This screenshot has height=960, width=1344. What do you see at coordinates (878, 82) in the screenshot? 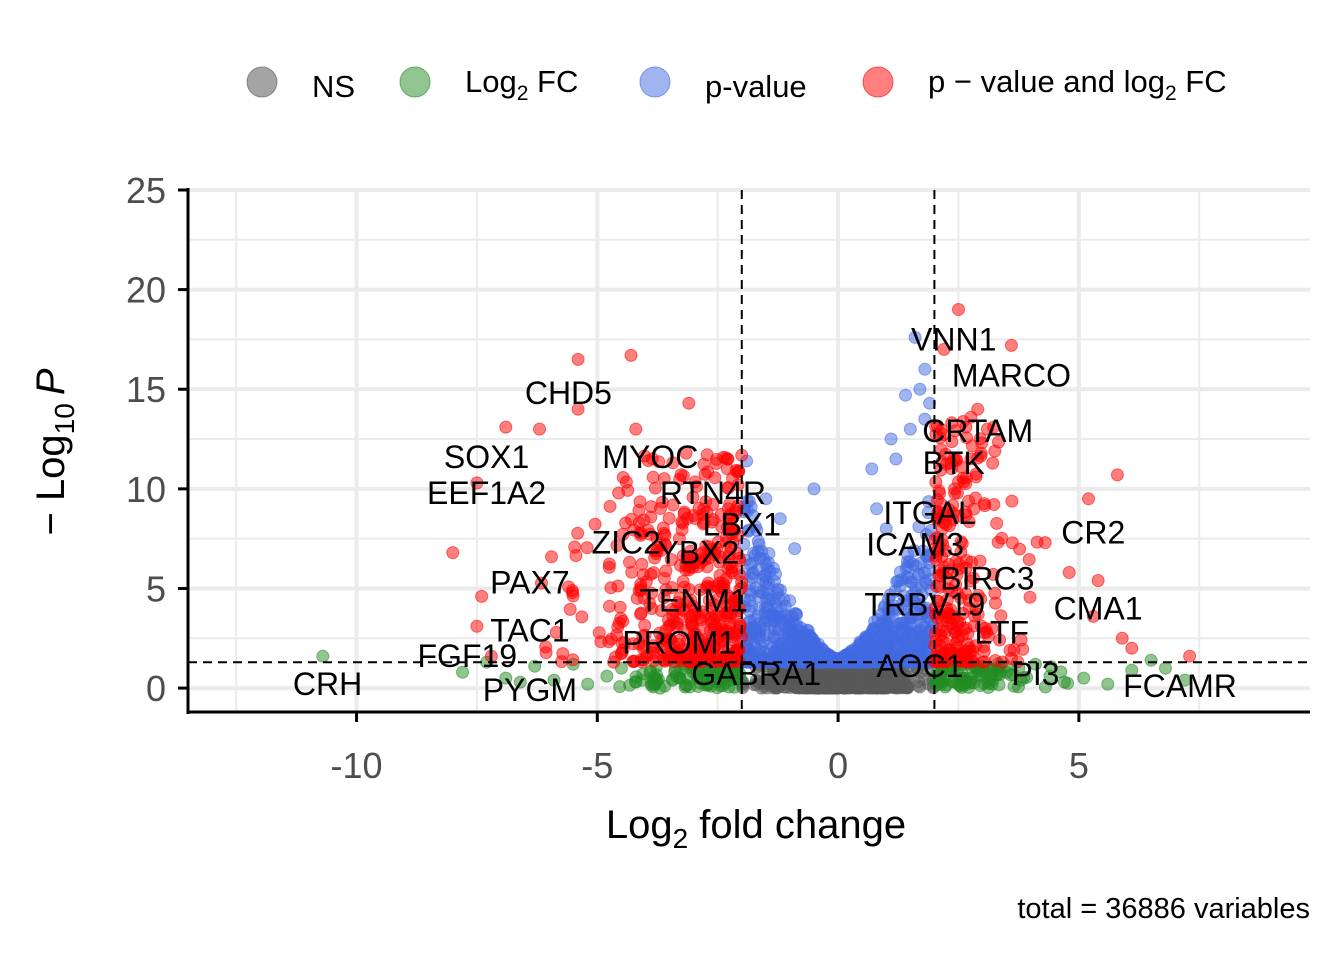
I see `legend-swatch-pvalue-and-log2fc` at bounding box center [878, 82].